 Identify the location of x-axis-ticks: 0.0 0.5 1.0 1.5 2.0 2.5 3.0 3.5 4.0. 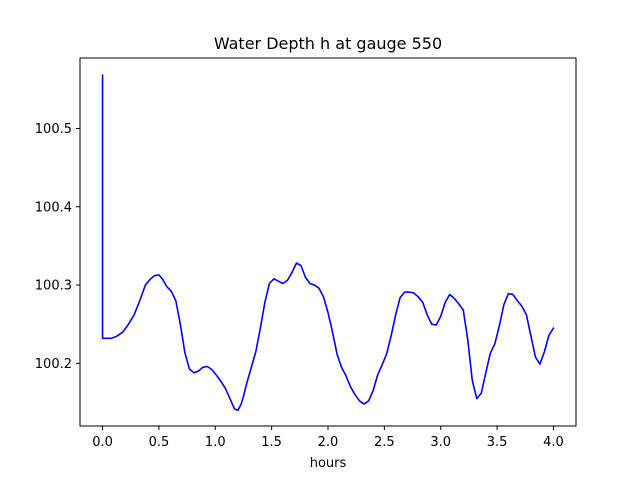
(328, 438).